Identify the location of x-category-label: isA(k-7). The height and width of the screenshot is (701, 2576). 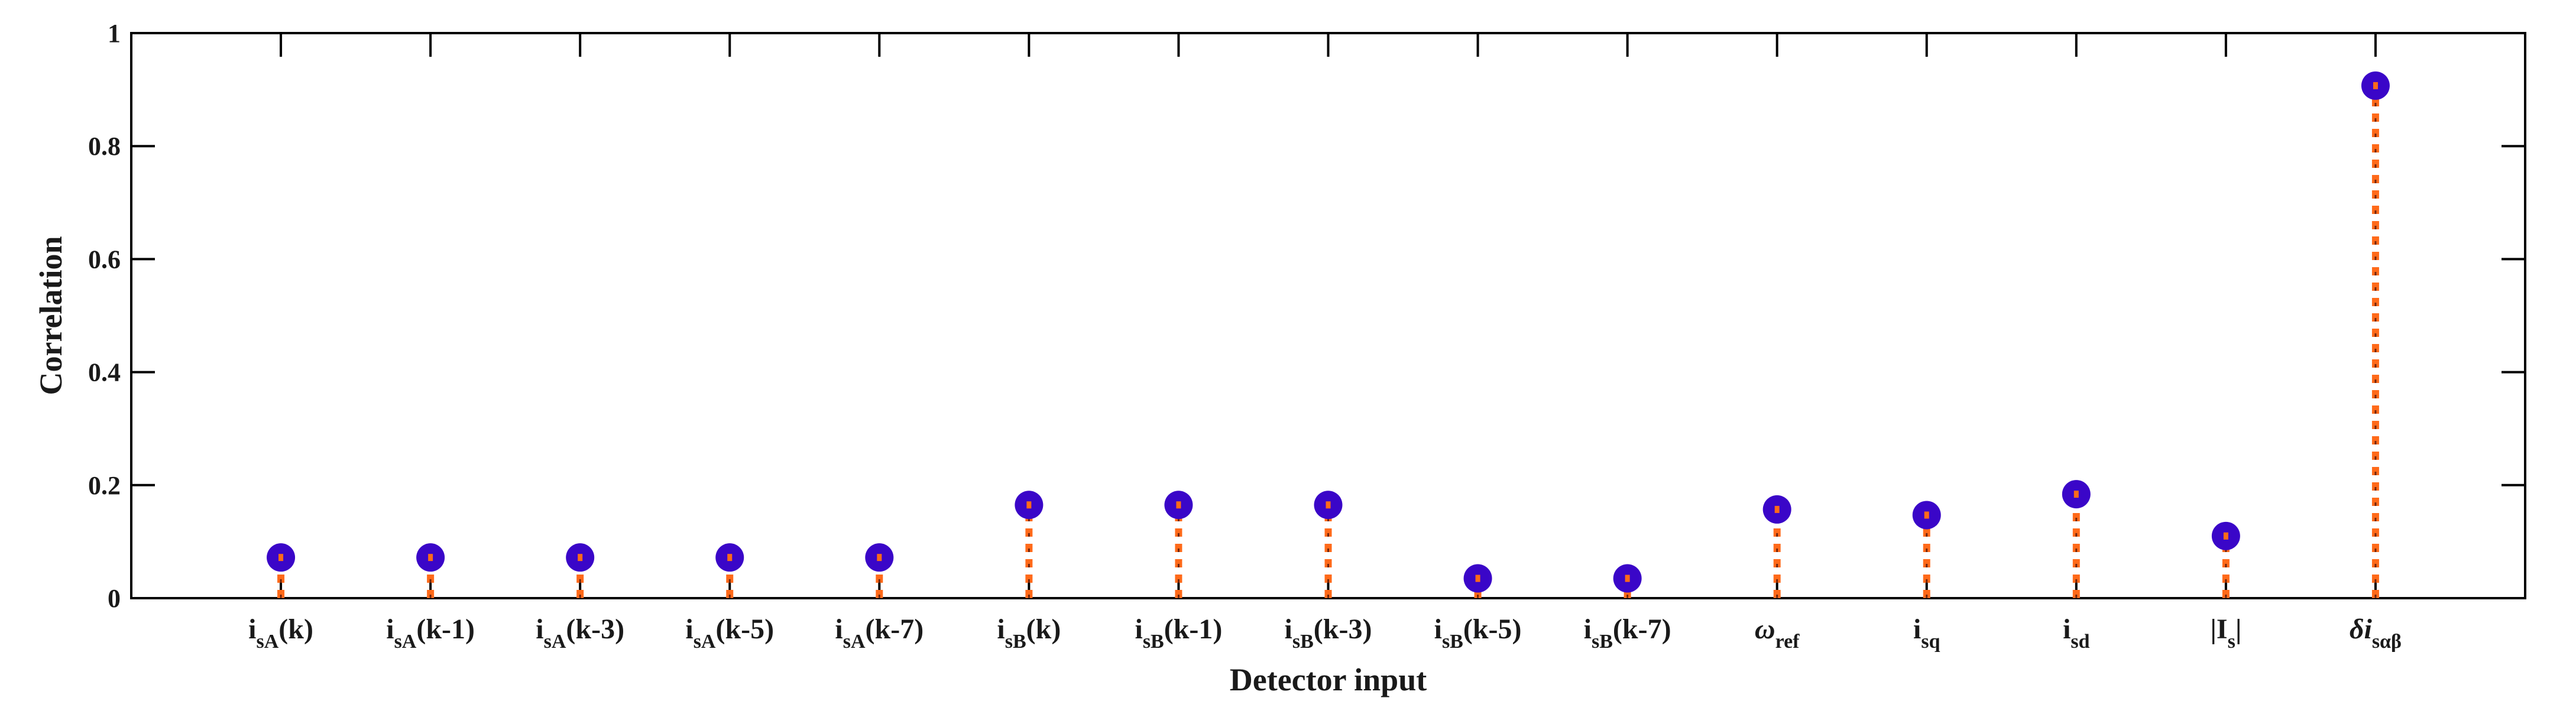
(879, 633).